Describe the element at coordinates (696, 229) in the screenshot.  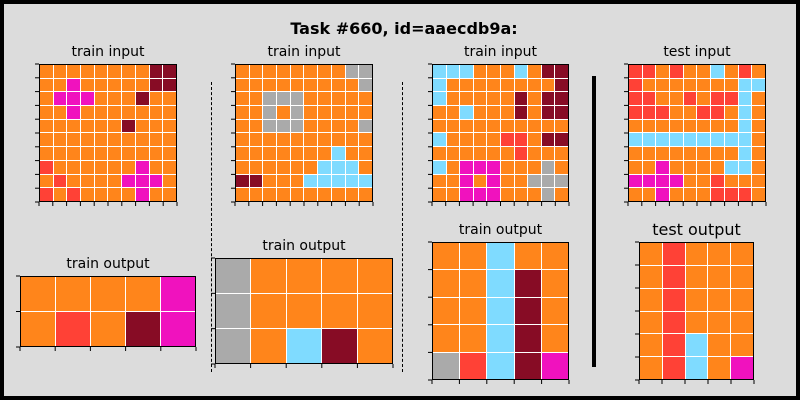
I see `panel-title: test output` at that location.